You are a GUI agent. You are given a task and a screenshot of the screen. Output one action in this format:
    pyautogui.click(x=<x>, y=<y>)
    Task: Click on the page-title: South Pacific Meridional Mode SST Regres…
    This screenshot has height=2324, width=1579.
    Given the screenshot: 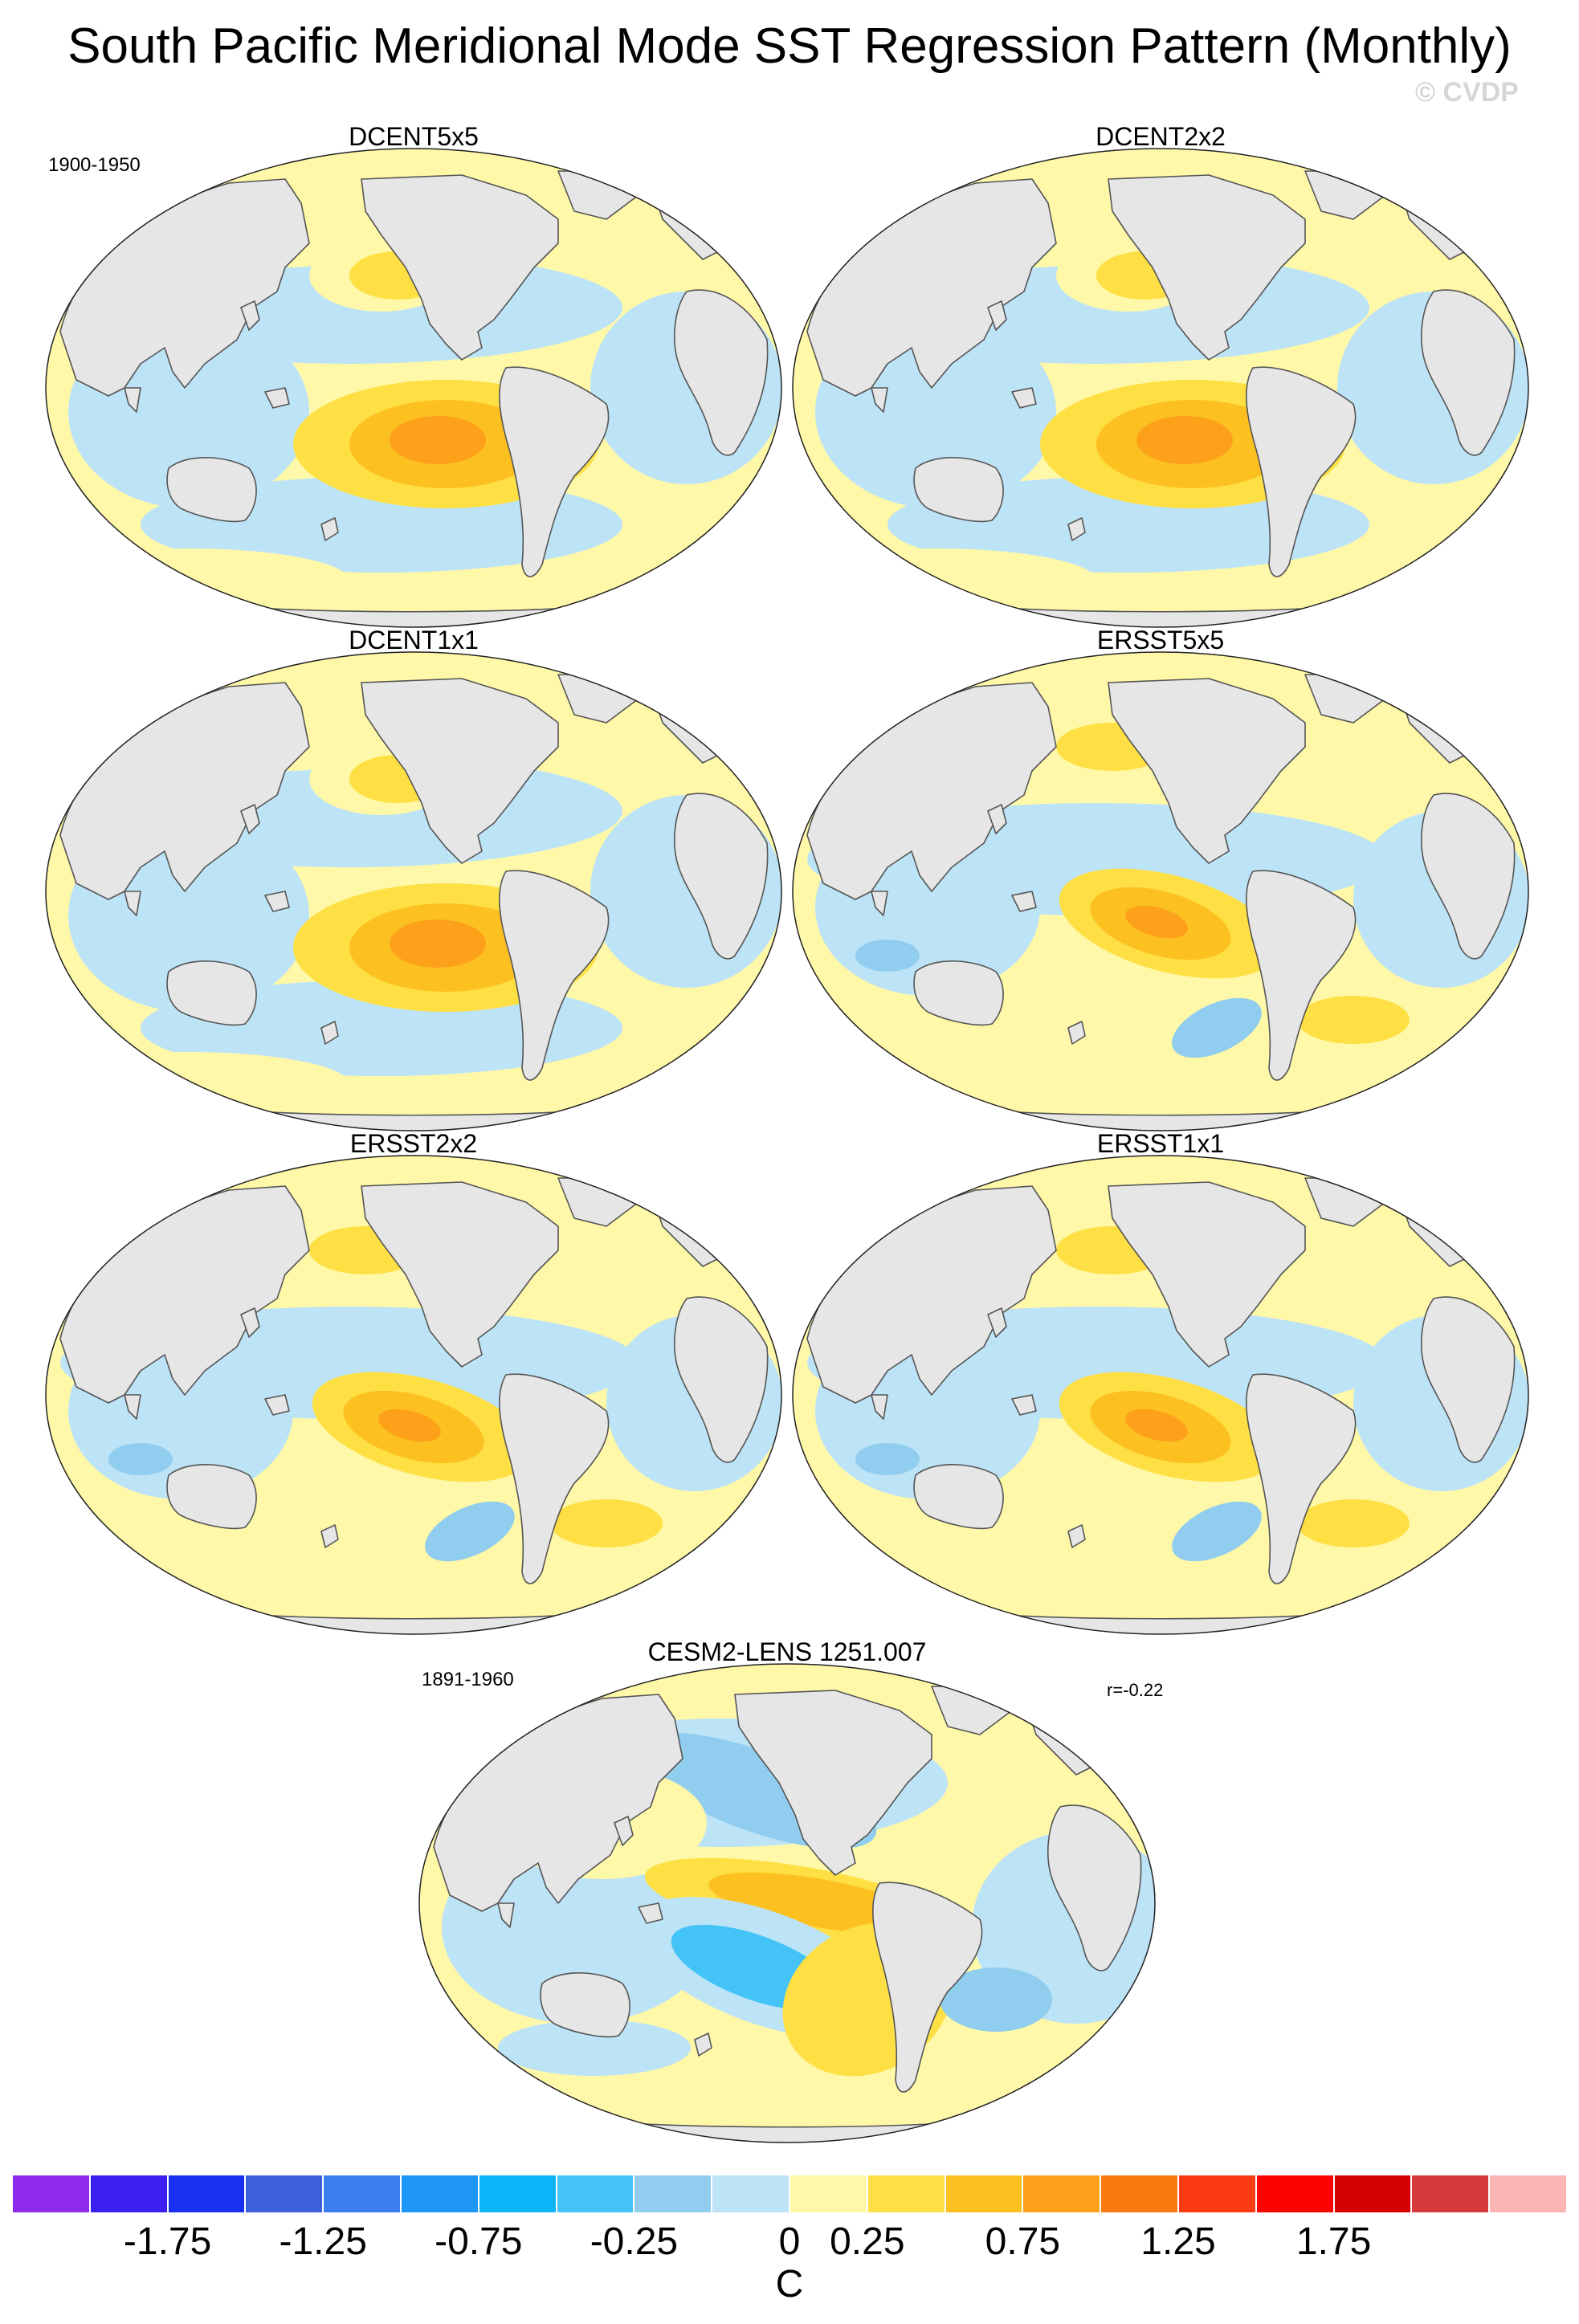 What is the action you would take?
    pyautogui.click(x=789, y=46)
    